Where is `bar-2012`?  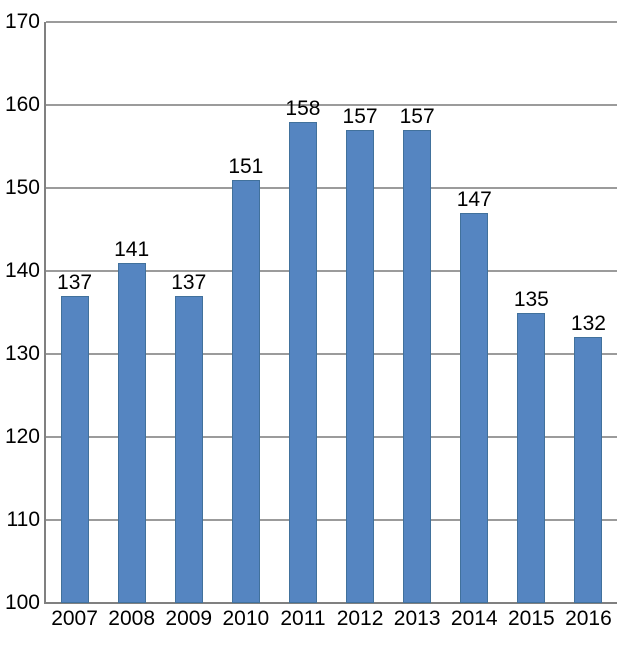
bar-2012 is located at coordinates (360, 366).